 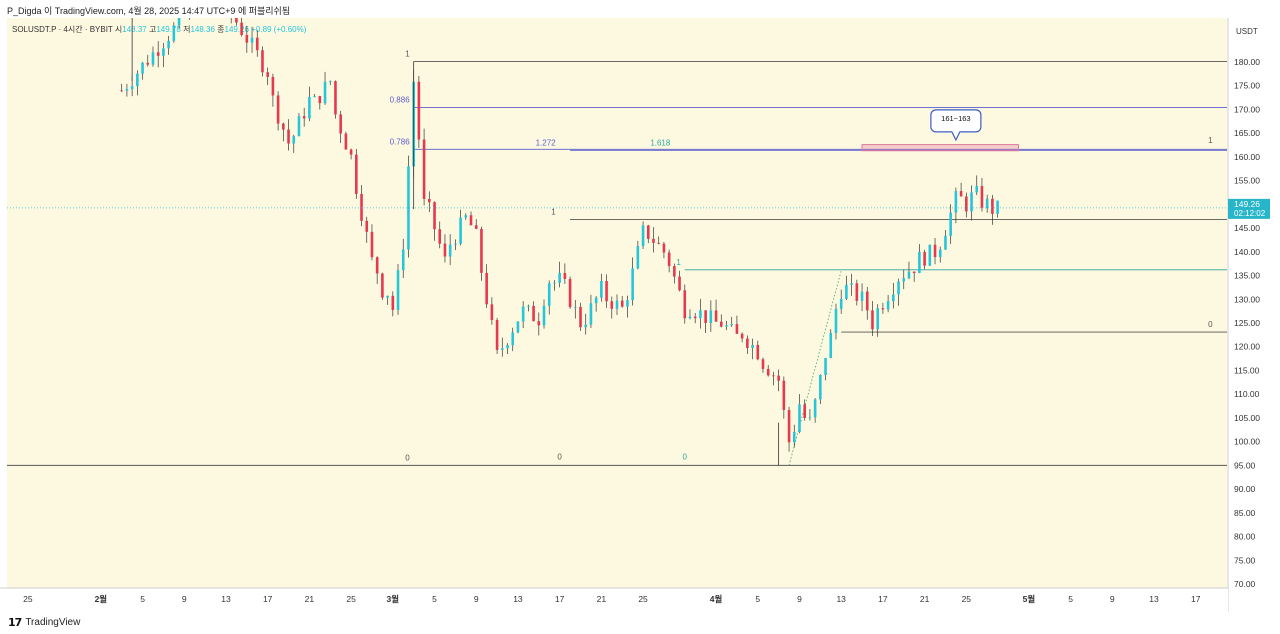 I want to click on x-tick-label: 9, so click(x=799, y=599).